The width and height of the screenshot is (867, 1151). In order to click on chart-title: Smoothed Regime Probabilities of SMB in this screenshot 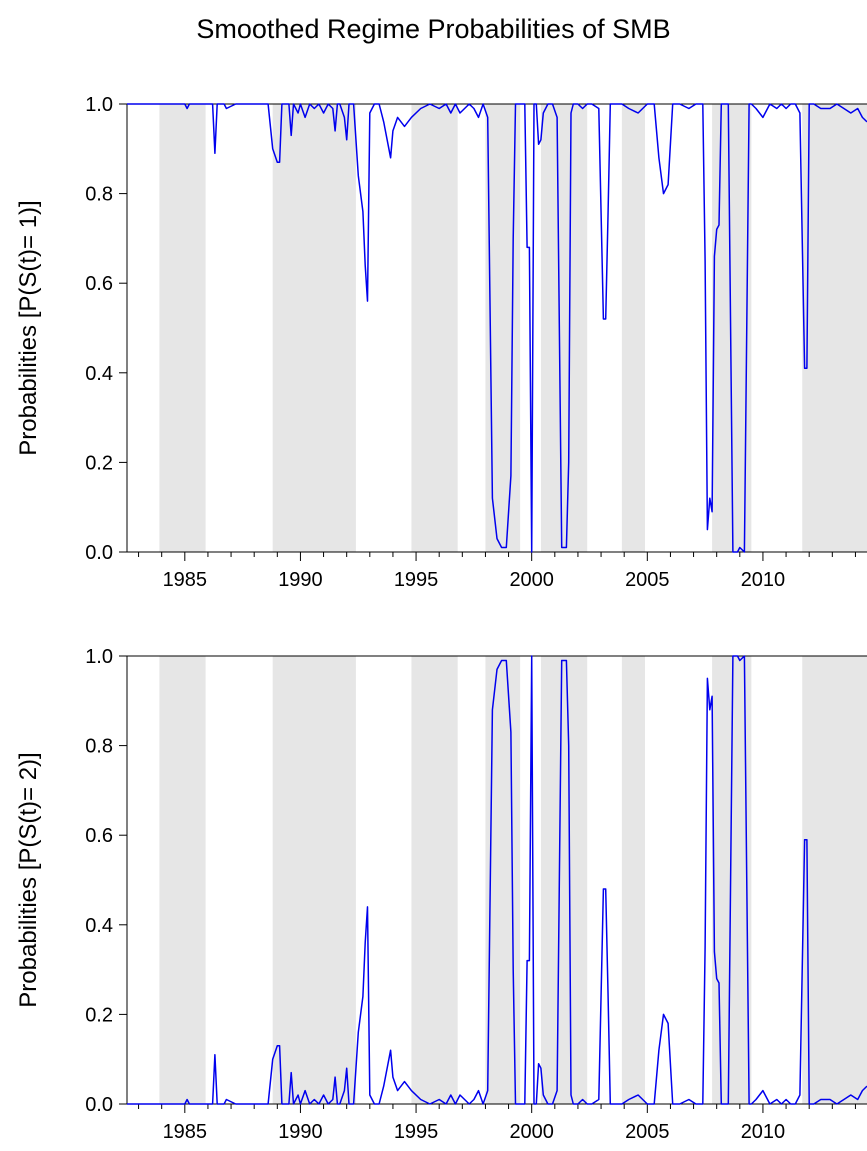, I will do `click(433, 29)`.